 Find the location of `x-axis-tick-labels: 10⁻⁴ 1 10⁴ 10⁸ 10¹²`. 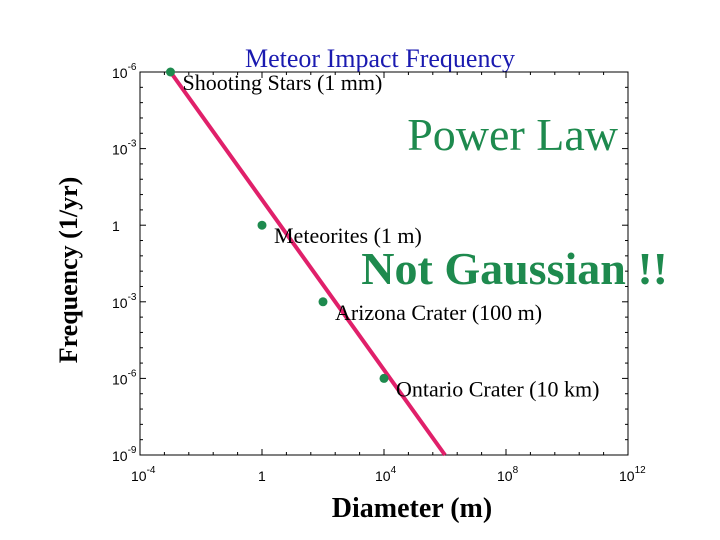

x-axis-tick-labels: 10⁻⁴ 1 10⁴ 10⁸ 10¹² is located at coordinates (388, 474).